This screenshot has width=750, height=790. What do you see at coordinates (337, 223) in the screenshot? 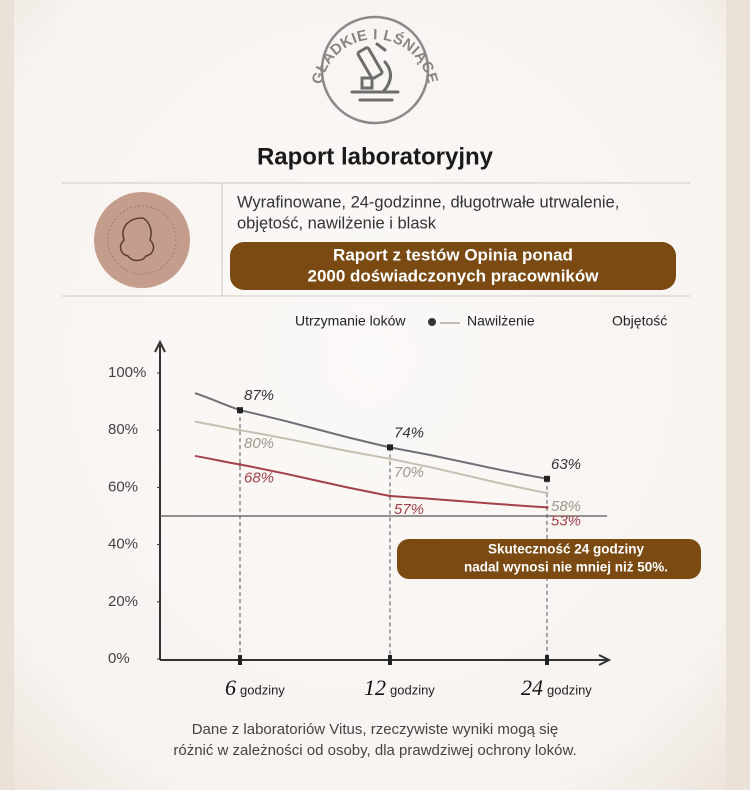
I see `intro-line: objętość, nawilżenie i blask` at bounding box center [337, 223].